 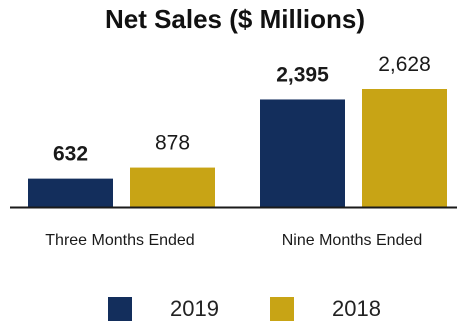 I want to click on category-label-nine-months: Nine Months Ended, so click(x=352, y=240).